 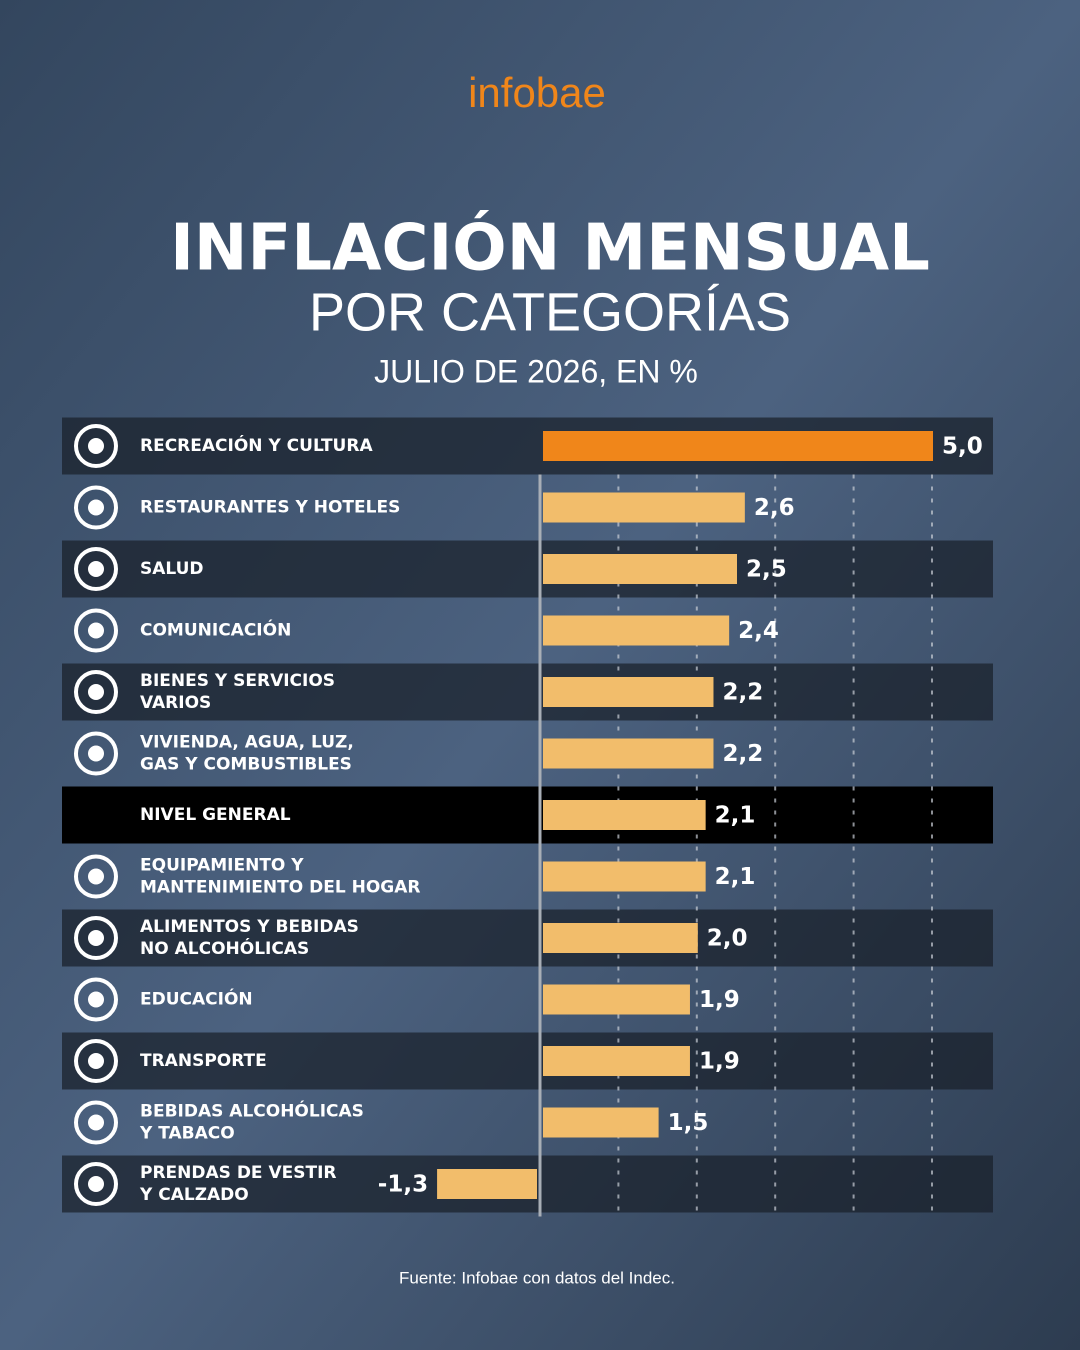 I want to click on category-label: VIVIENDA, AGUA, LUZ, GAS Y COMBUSTIBLES, so click(x=247, y=754).